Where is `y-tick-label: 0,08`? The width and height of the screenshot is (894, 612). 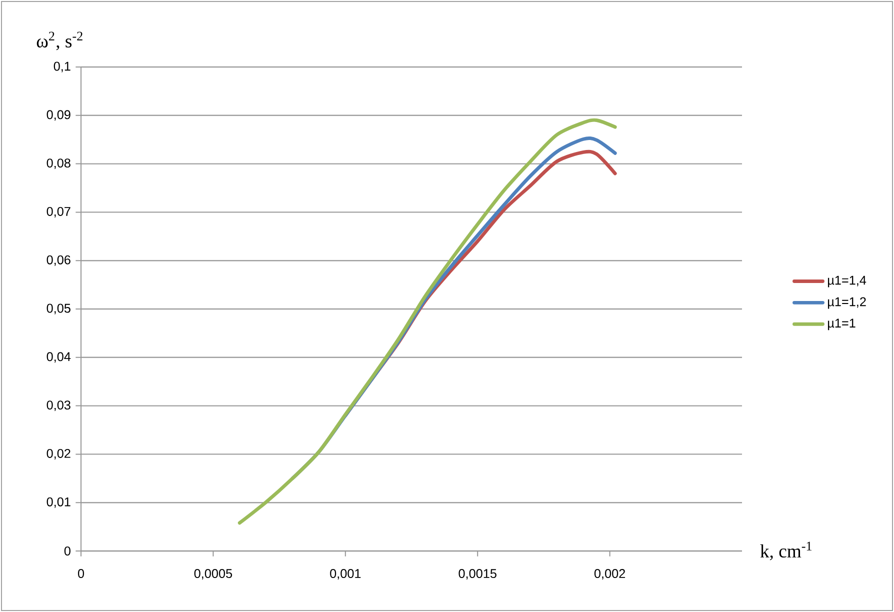 y-tick-label: 0,08 is located at coordinates (58, 164).